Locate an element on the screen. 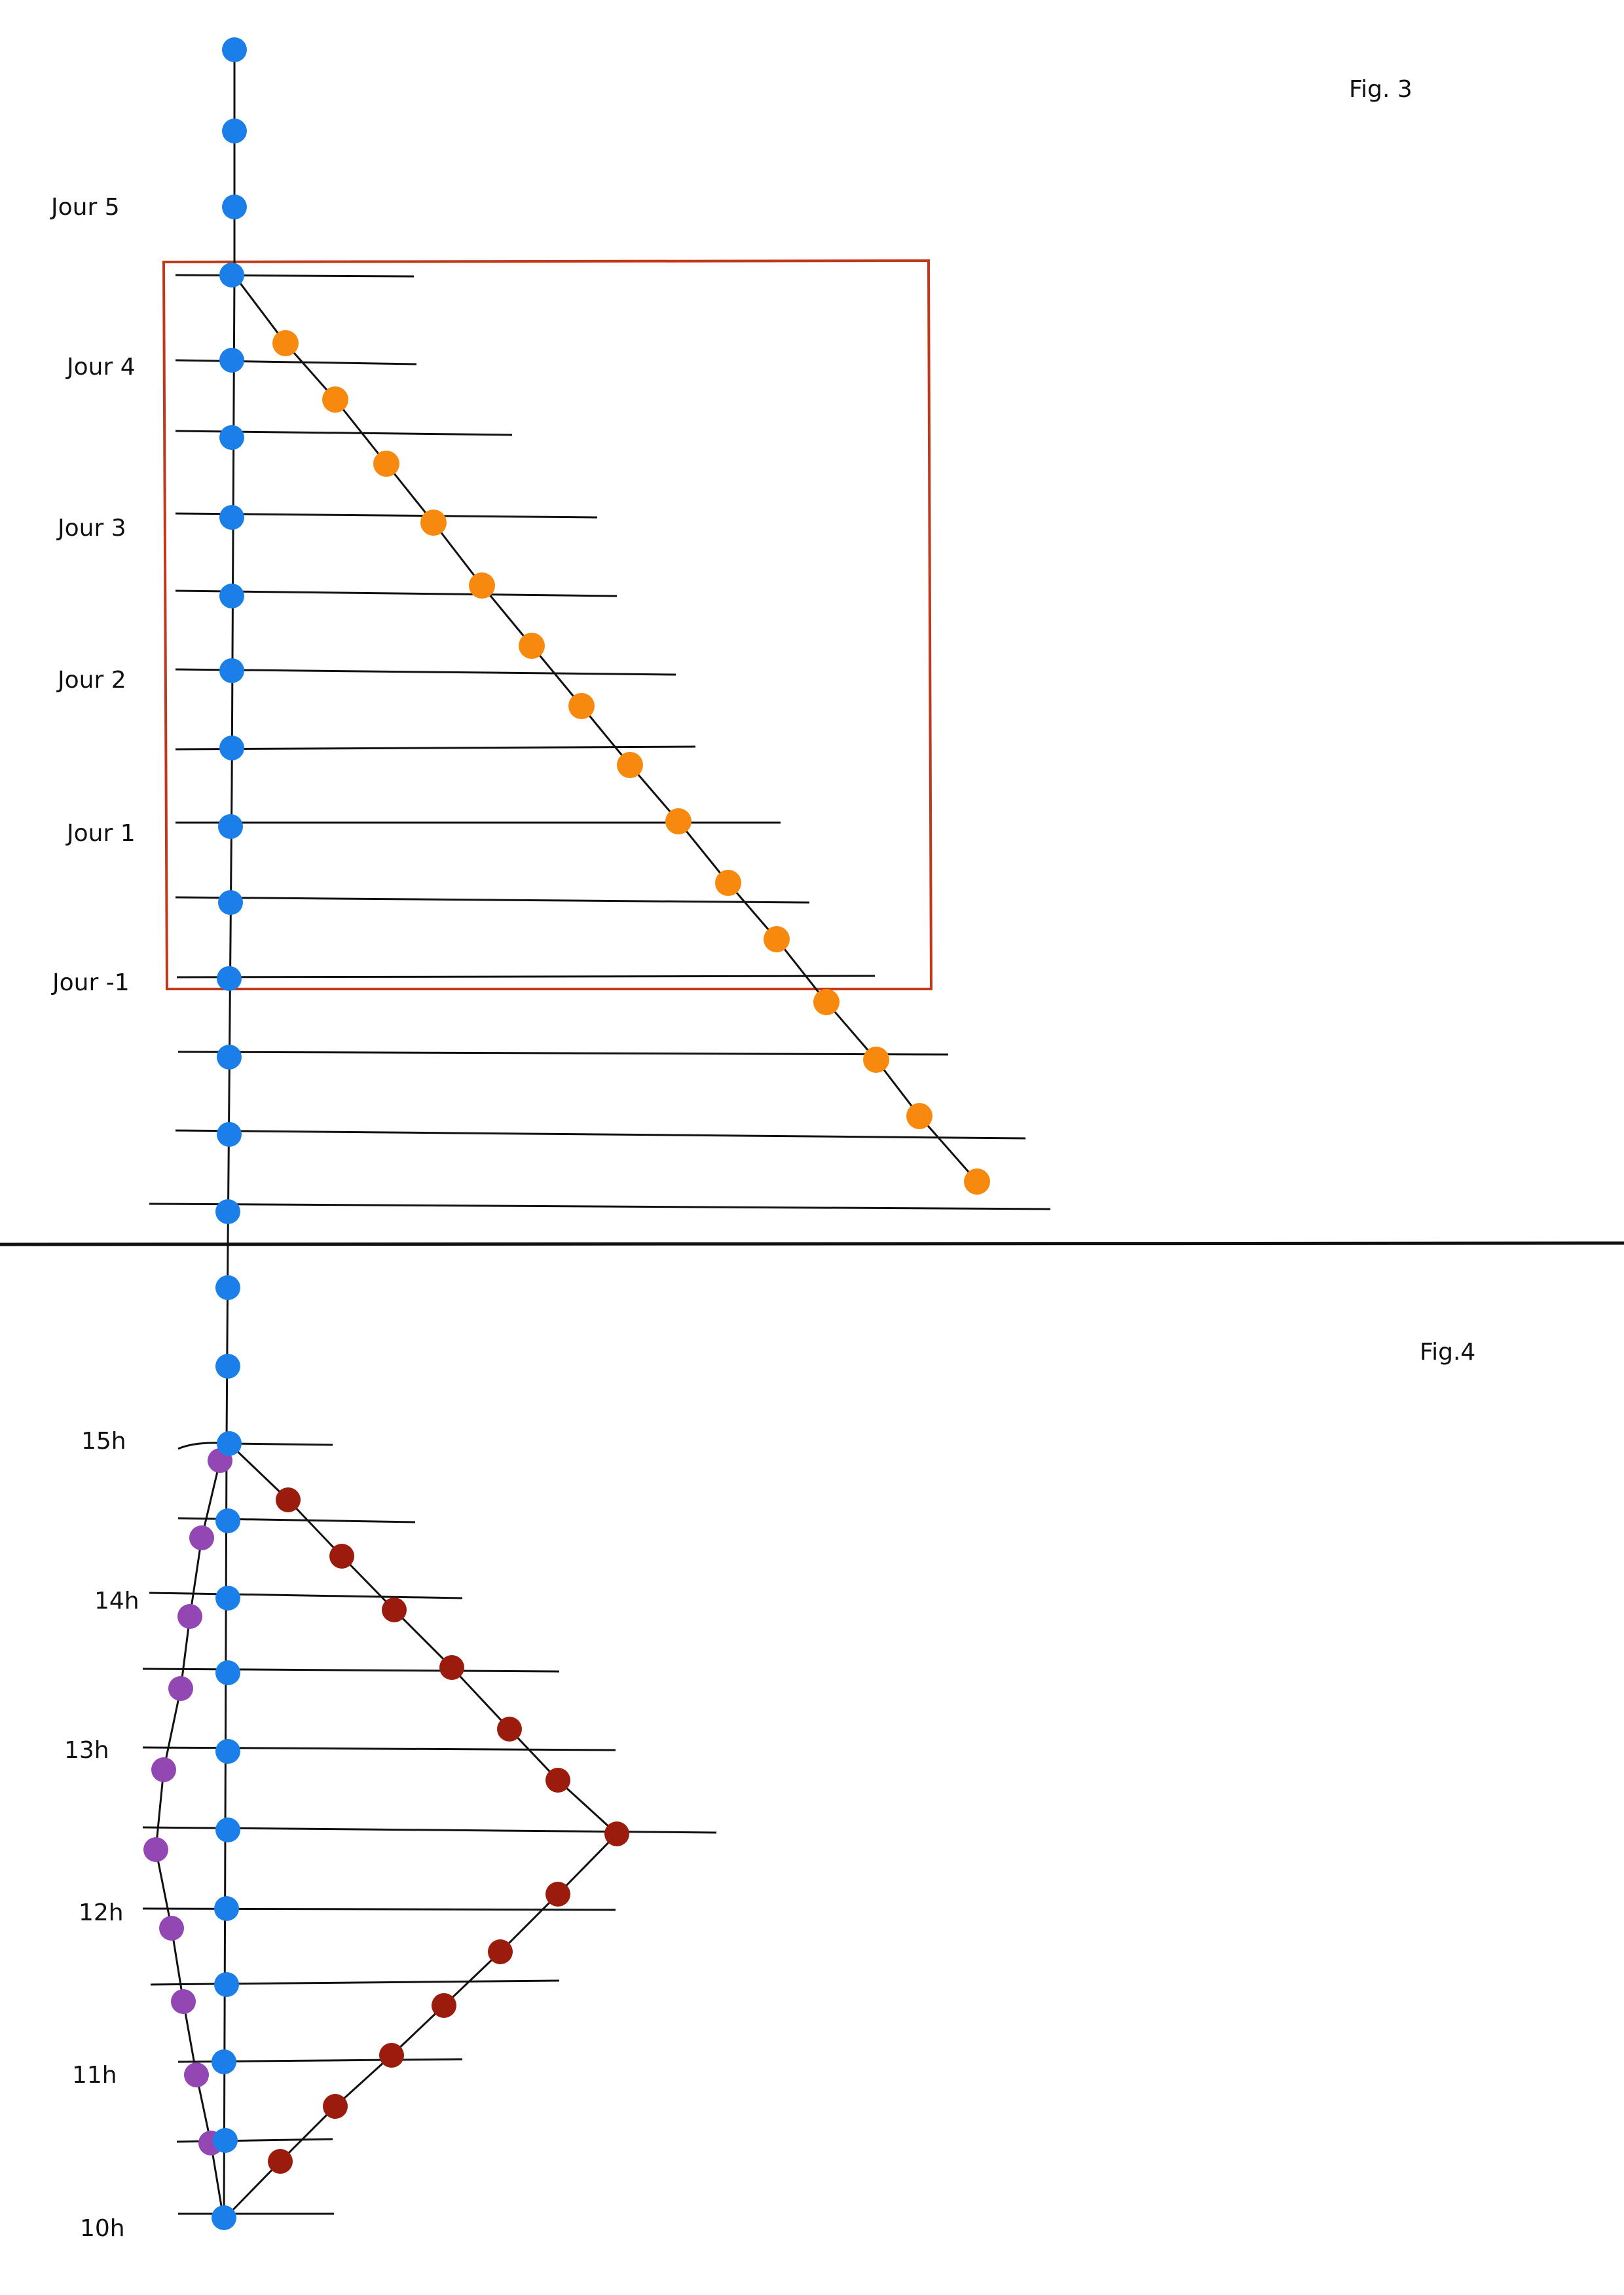 The width and height of the screenshot is (1624, 2295). darkred-dots is located at coordinates (448, 1830).